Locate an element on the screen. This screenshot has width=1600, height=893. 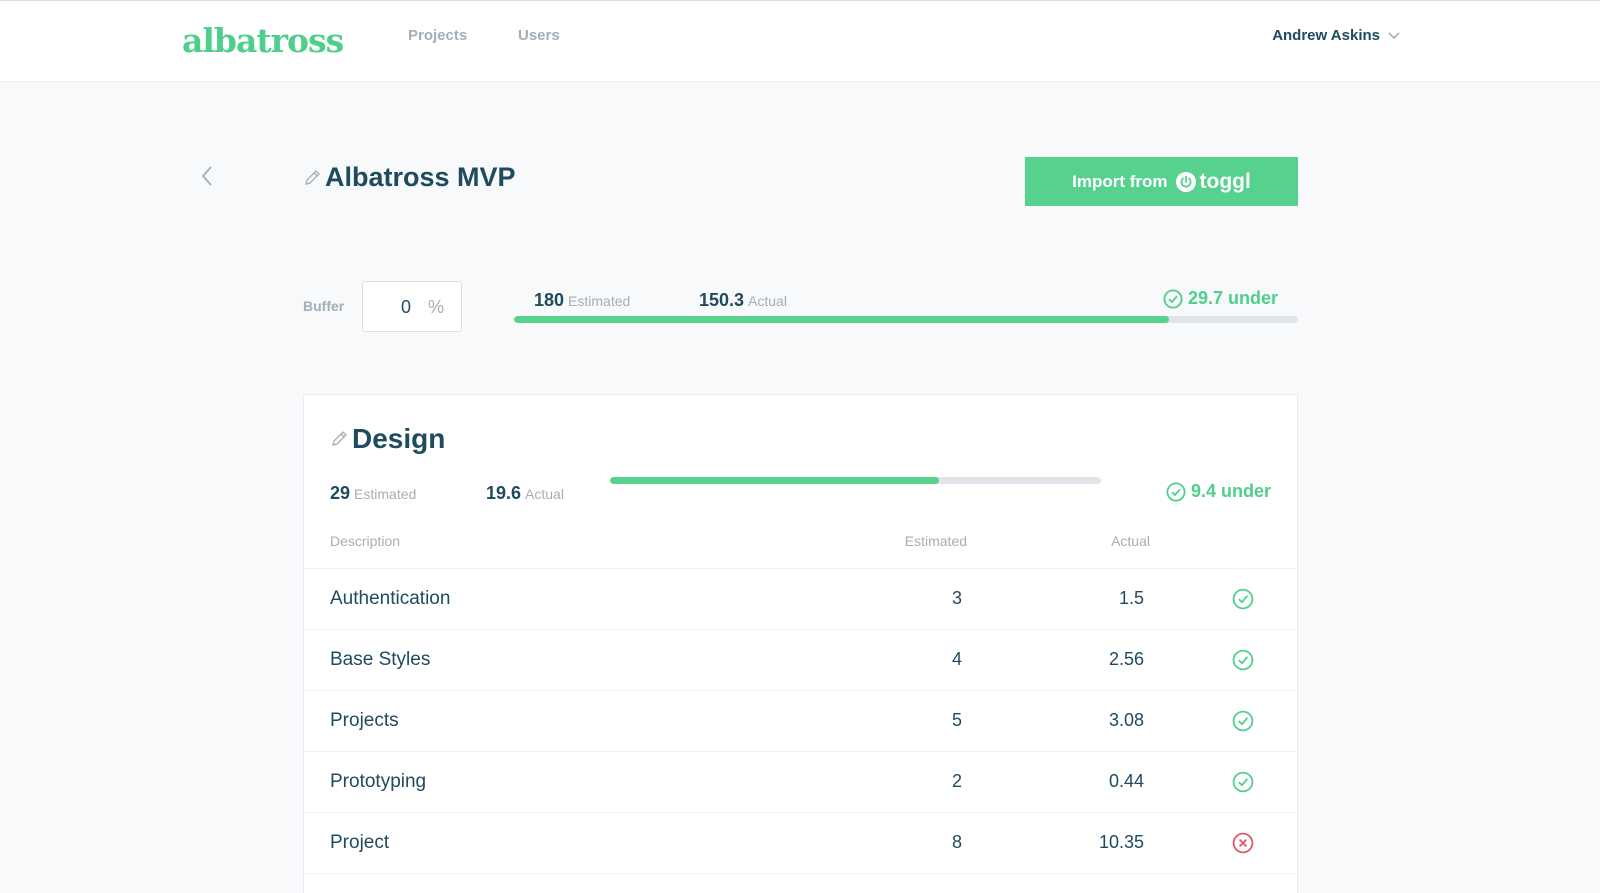
row-estimated: 4 is located at coordinates (956, 659).